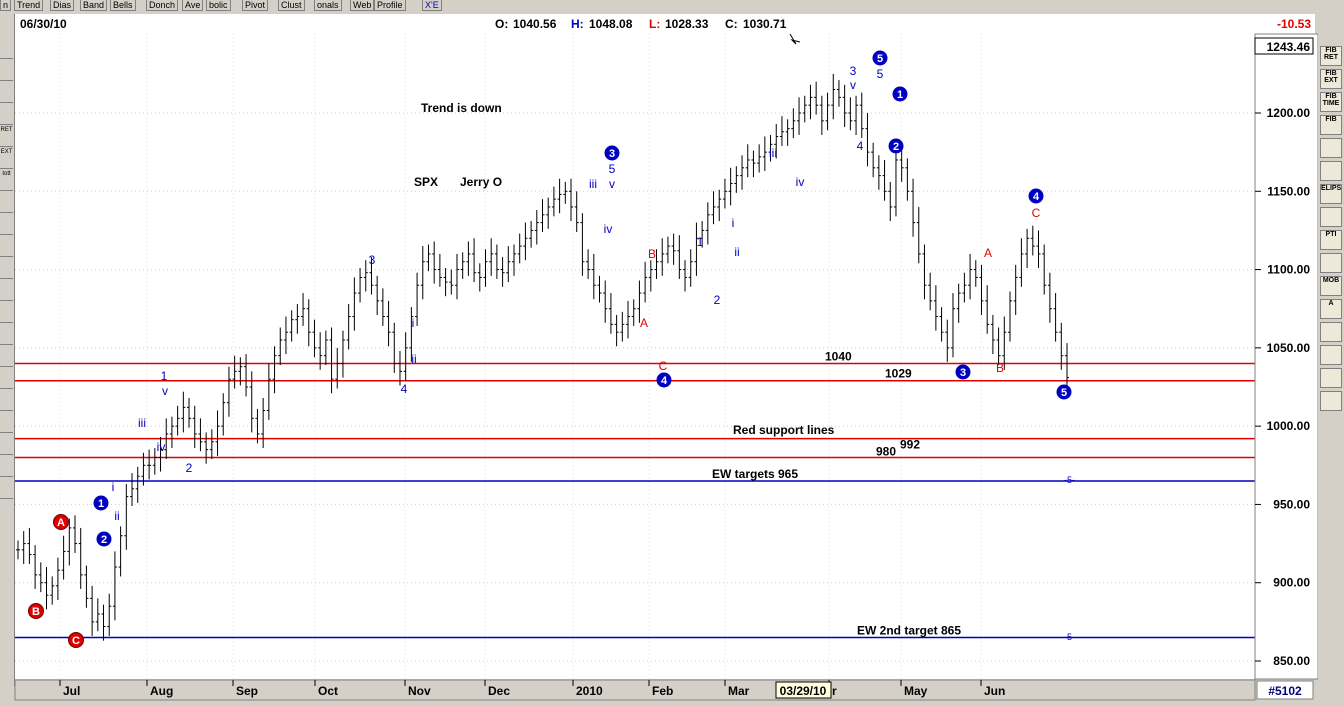 This screenshot has height=706, width=1344. What do you see at coordinates (589, 691) in the screenshot?
I see `time-tick-label: 2010` at bounding box center [589, 691].